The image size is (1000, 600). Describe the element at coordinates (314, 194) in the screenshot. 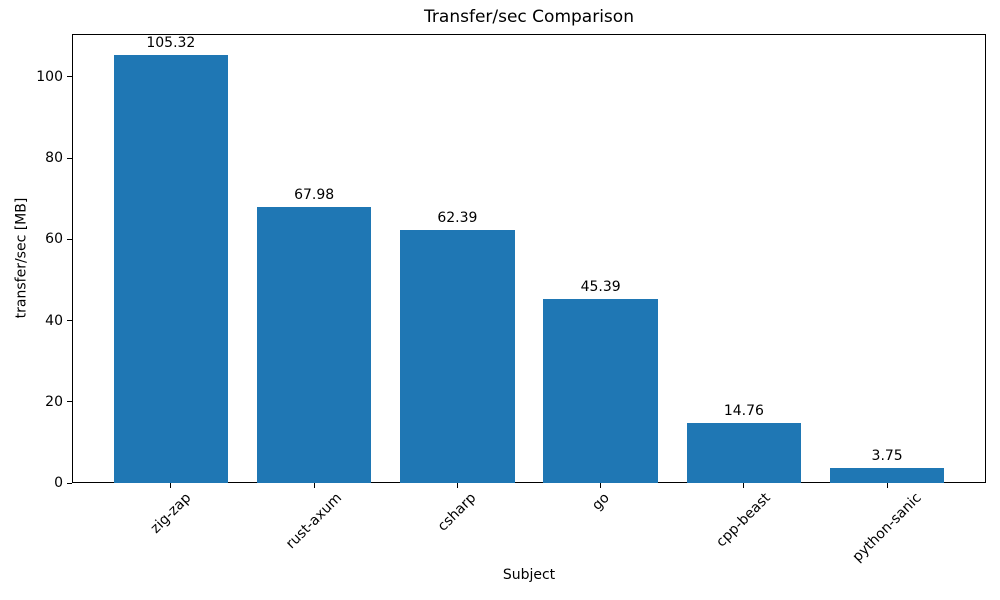

I see `bar-value-label: 67.98` at that location.